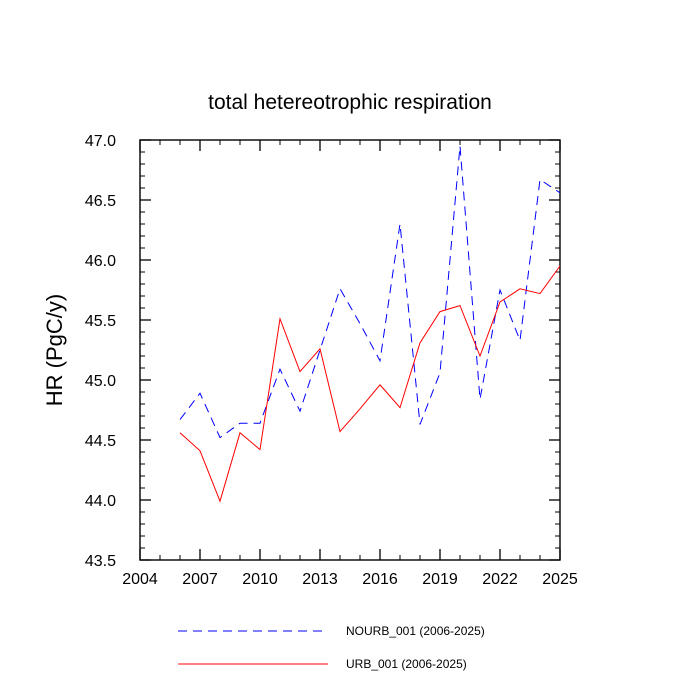 Image resolution: width=700 pixels, height=700 pixels. I want to click on x-tick-label: 2004, so click(140, 579).